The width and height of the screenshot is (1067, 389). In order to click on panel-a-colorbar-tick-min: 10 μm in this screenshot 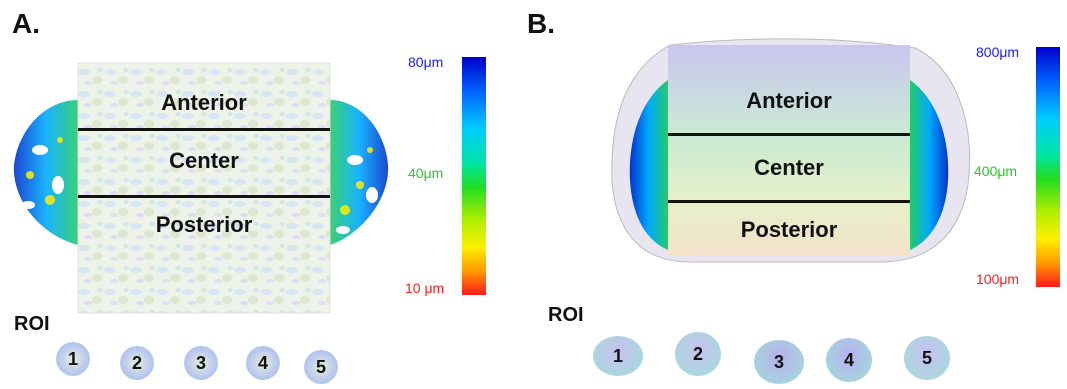, I will do `click(425, 288)`.